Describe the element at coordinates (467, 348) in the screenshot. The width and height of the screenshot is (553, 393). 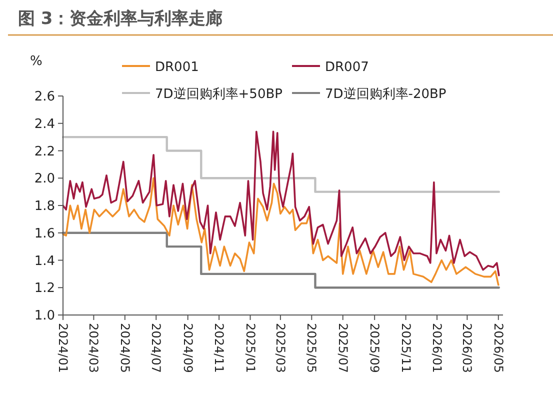
I see `x-tick-label: 2026/03` at that location.